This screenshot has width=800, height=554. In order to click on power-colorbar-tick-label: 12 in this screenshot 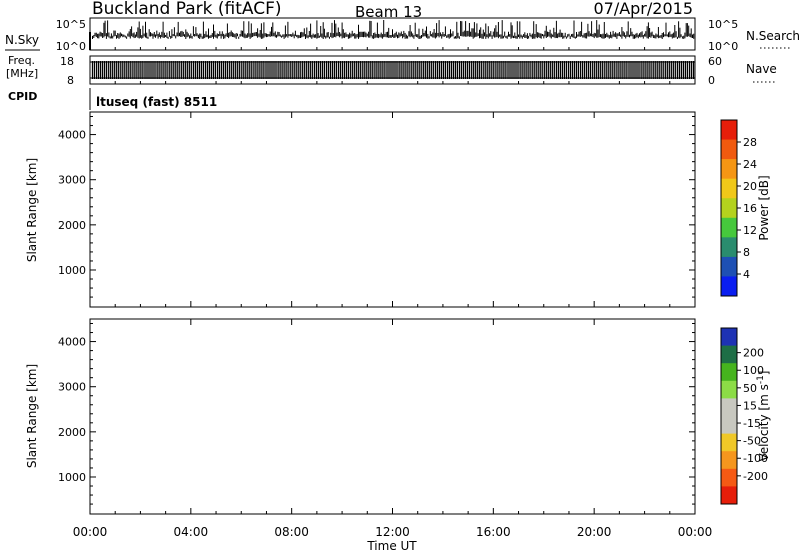, I will do `click(750, 230)`.